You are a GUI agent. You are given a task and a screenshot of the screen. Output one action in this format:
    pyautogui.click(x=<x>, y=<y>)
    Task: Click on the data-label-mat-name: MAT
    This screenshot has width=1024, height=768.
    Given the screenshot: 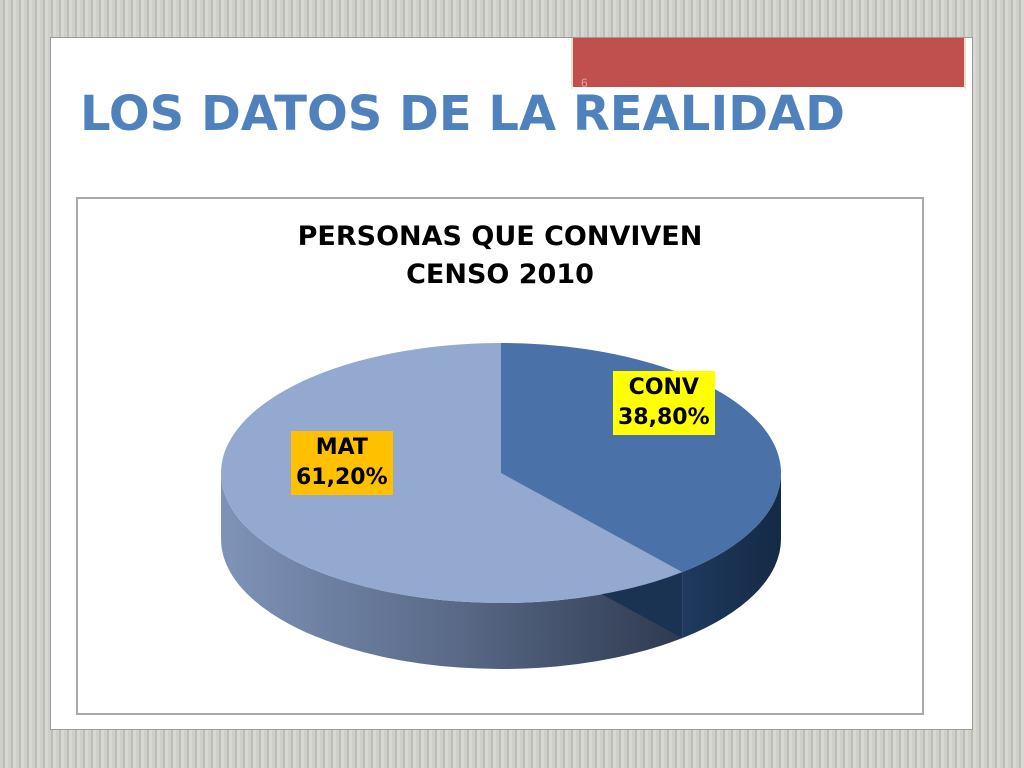 What is the action you would take?
    pyautogui.click(x=341, y=447)
    